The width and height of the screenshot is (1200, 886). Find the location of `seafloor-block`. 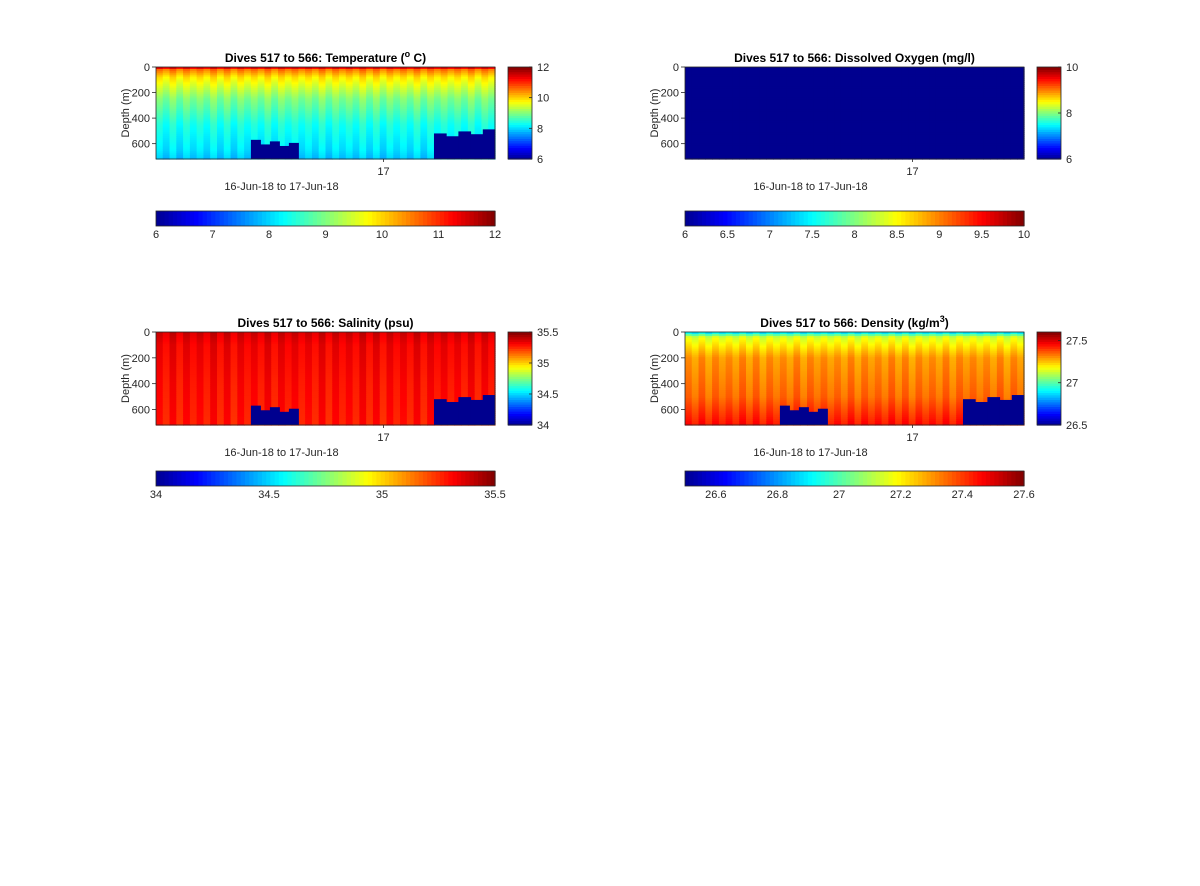

seafloor-block is located at coordinates (255, 149).